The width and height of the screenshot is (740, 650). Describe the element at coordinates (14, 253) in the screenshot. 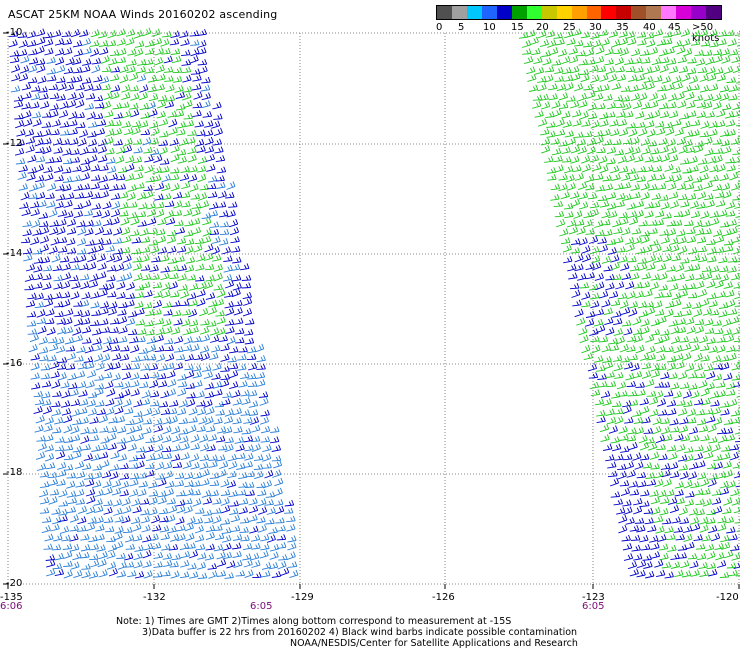

I see `lat-label-14: -14` at that location.